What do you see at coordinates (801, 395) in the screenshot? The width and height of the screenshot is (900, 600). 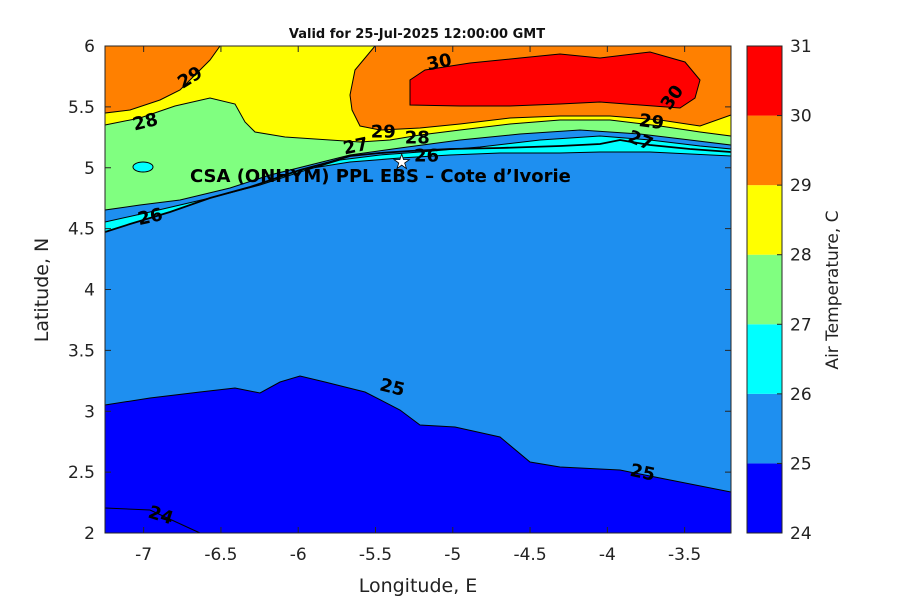 I see `colorbar-tick-label: 26` at bounding box center [801, 395].